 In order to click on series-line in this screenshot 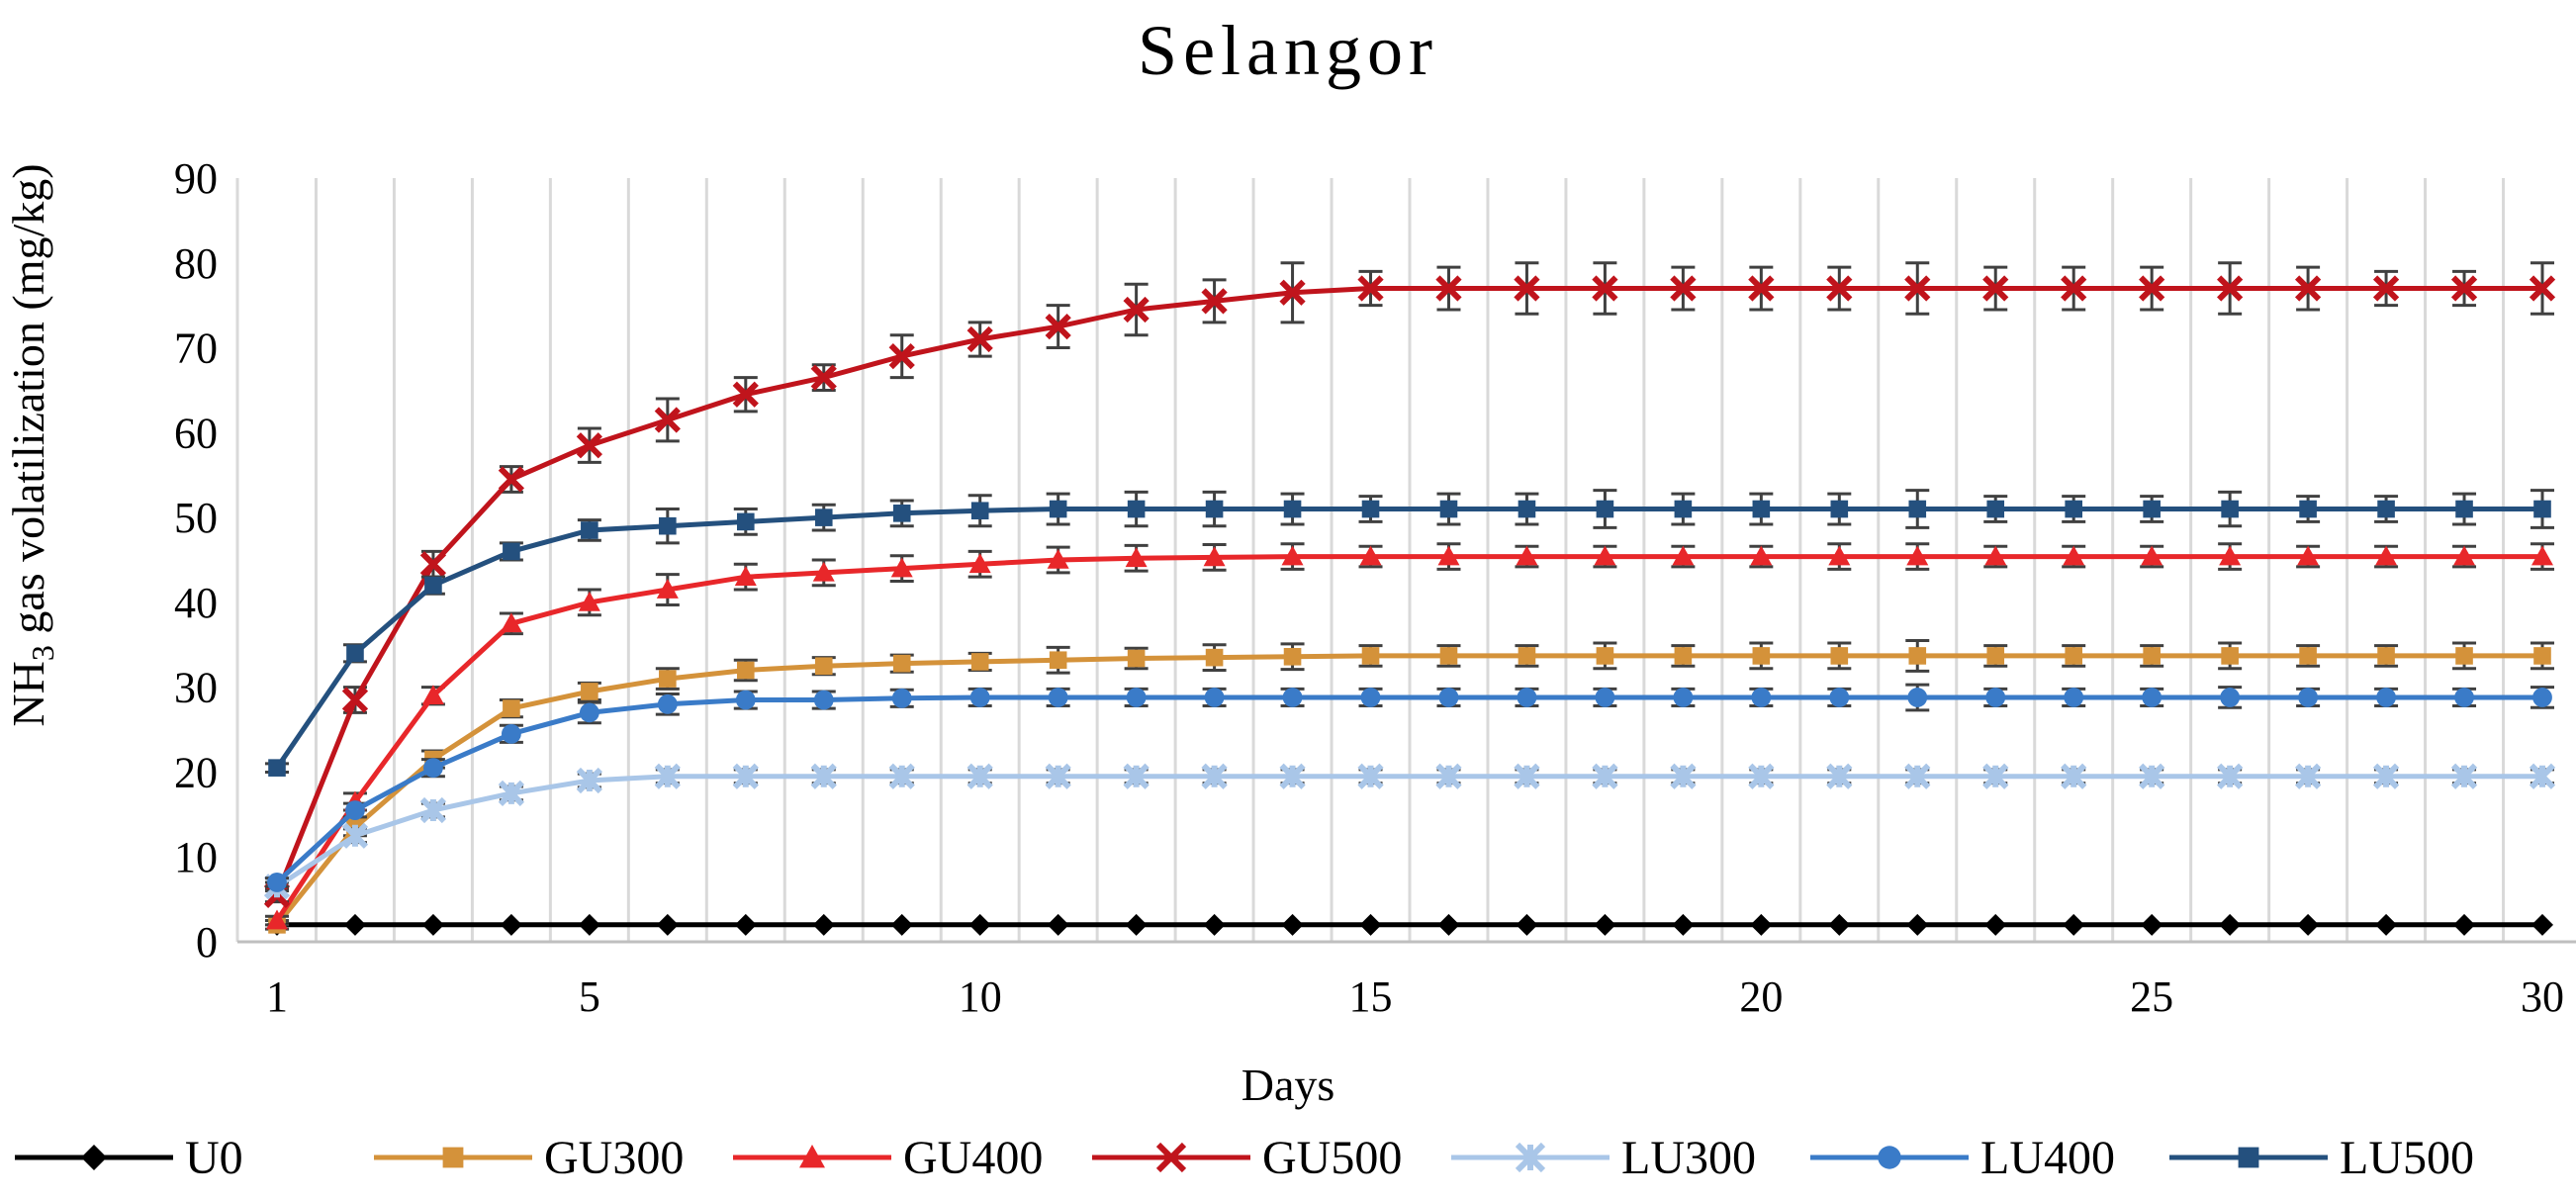, I will do `click(1408, 831)`.